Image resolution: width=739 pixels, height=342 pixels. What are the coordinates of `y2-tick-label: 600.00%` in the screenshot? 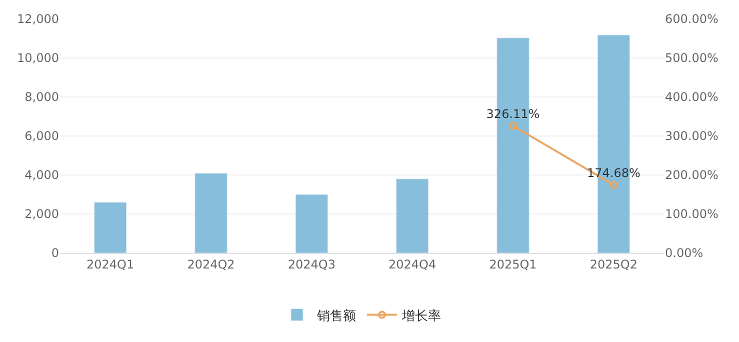 It's located at (691, 19).